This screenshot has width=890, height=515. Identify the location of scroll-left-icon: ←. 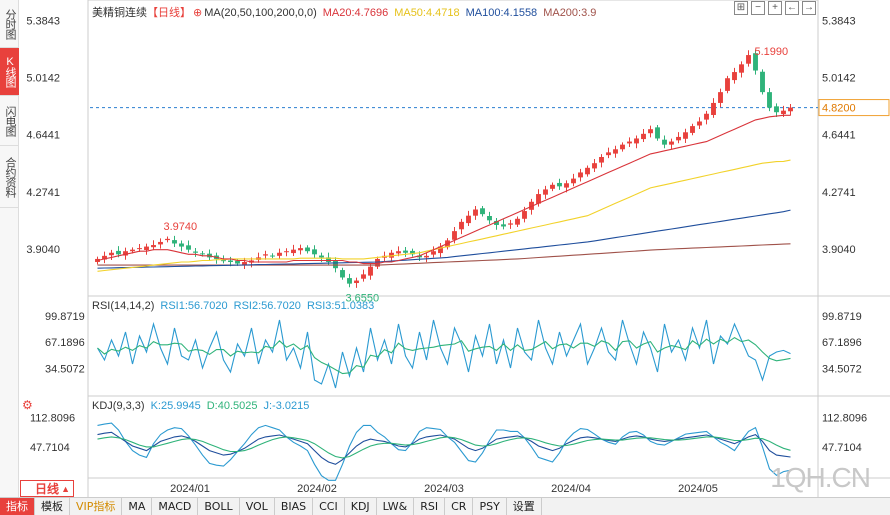
(792, 8).